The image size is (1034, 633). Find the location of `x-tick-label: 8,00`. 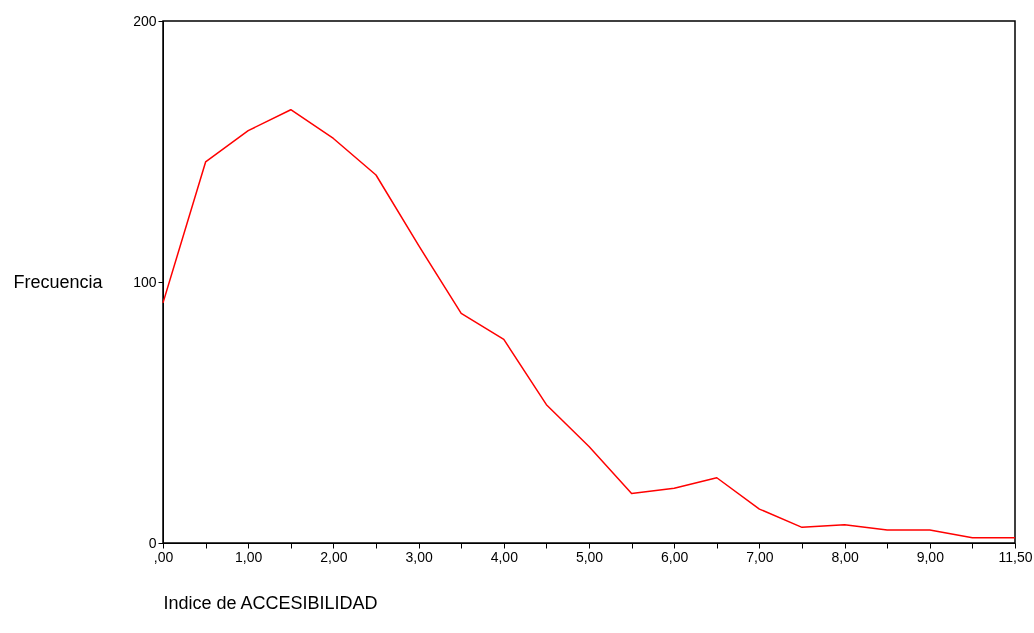

x-tick-label: 8,00 is located at coordinates (845, 556).